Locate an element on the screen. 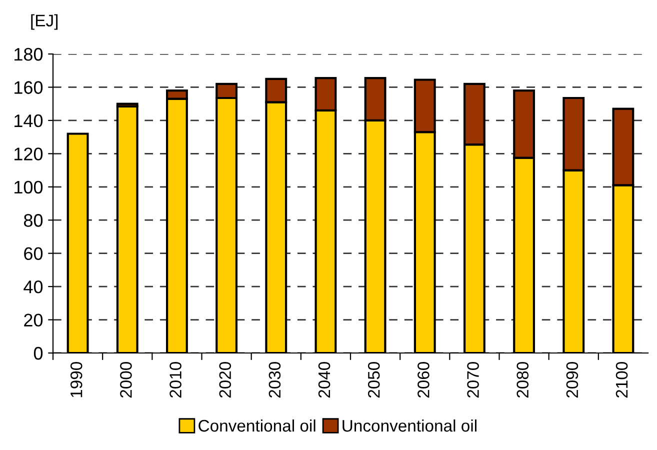  legend-label: Unconventional oil is located at coordinates (409, 425).